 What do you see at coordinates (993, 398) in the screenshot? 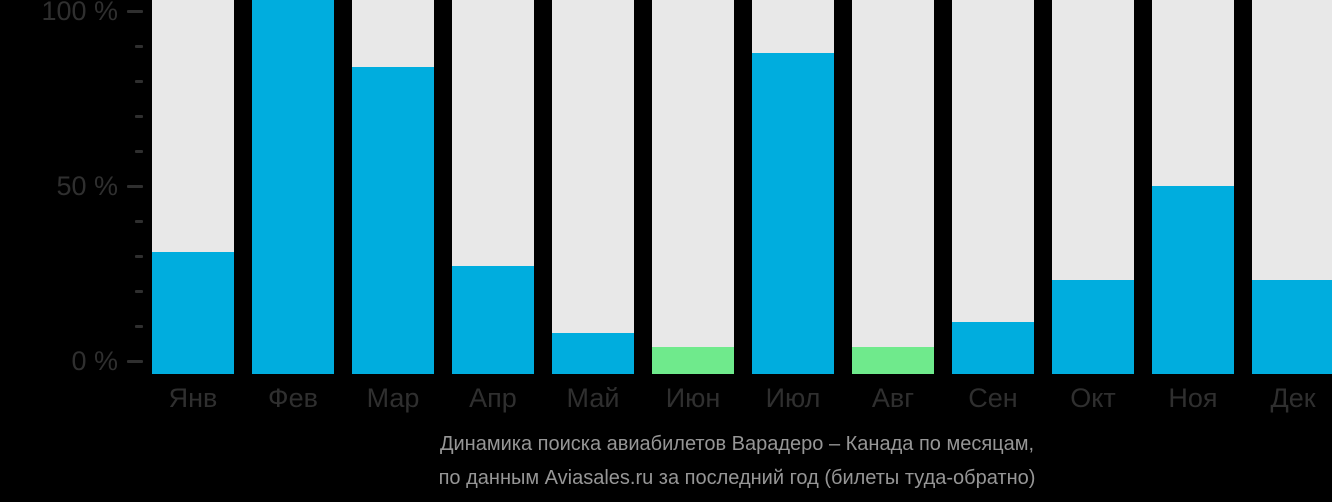
I see `x-axis-label-9: Сен` at bounding box center [993, 398].